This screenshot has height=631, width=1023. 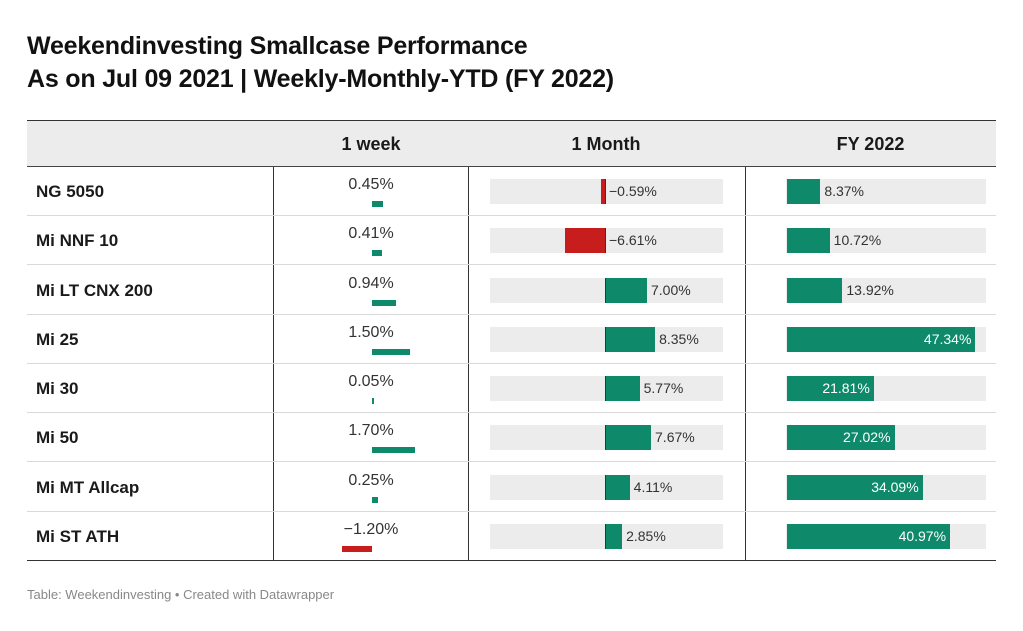 I want to click on fy-value-label: 8.37%, so click(x=844, y=191).